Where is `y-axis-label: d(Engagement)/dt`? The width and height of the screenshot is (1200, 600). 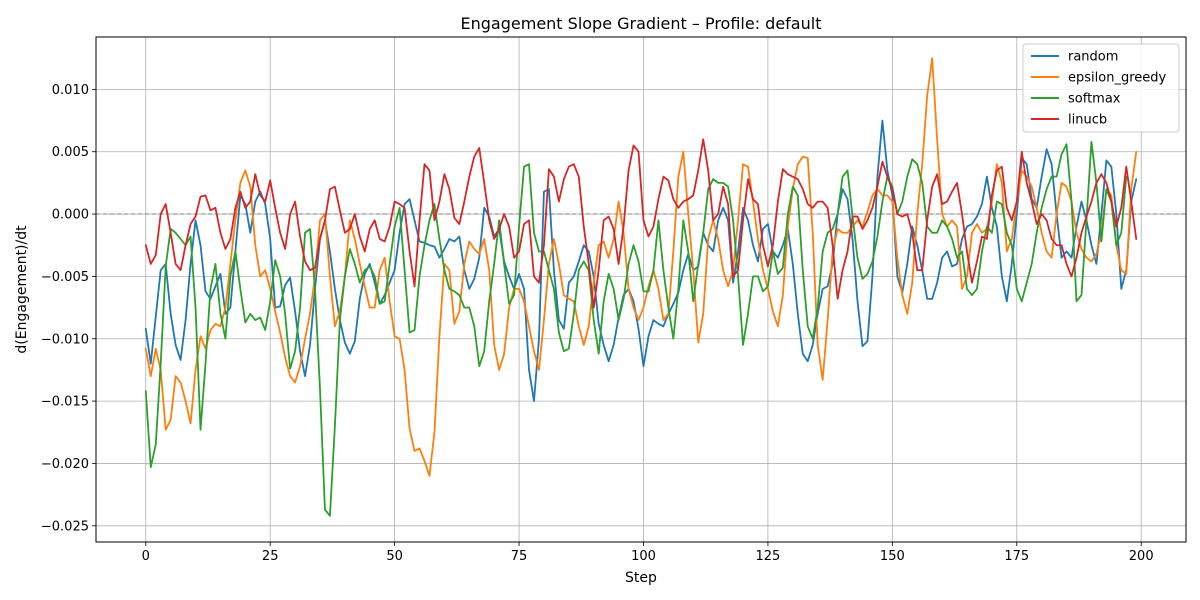 y-axis-label: d(Engagement)/dt is located at coordinates (22, 289).